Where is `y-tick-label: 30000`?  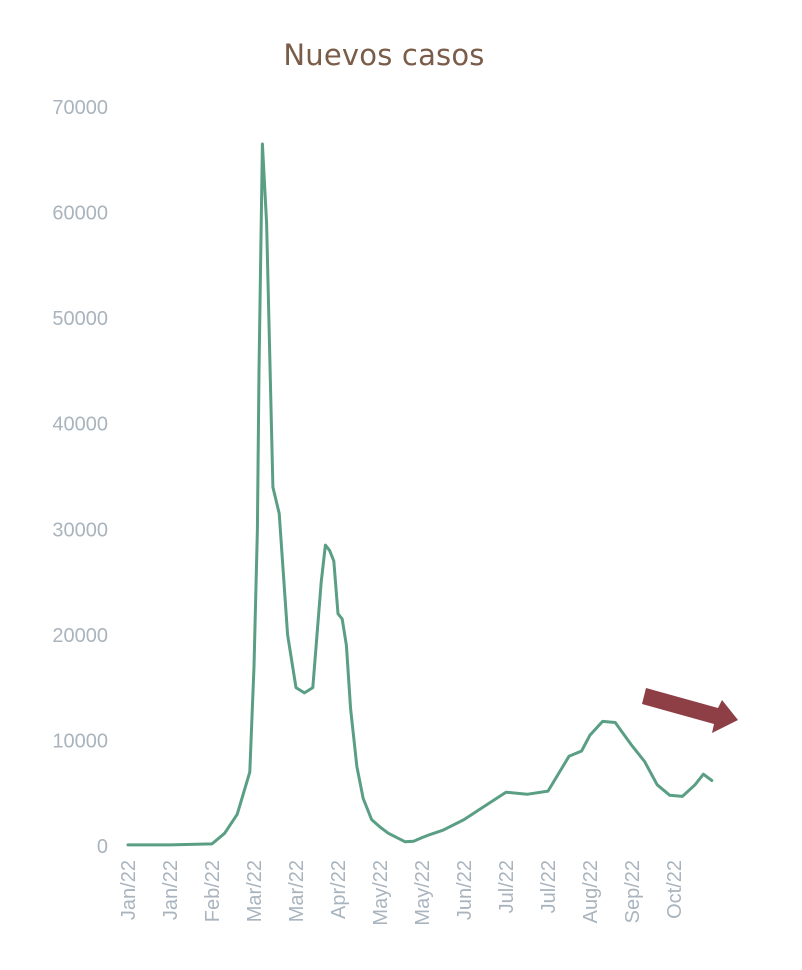 y-tick-label: 30000 is located at coordinates (80, 530).